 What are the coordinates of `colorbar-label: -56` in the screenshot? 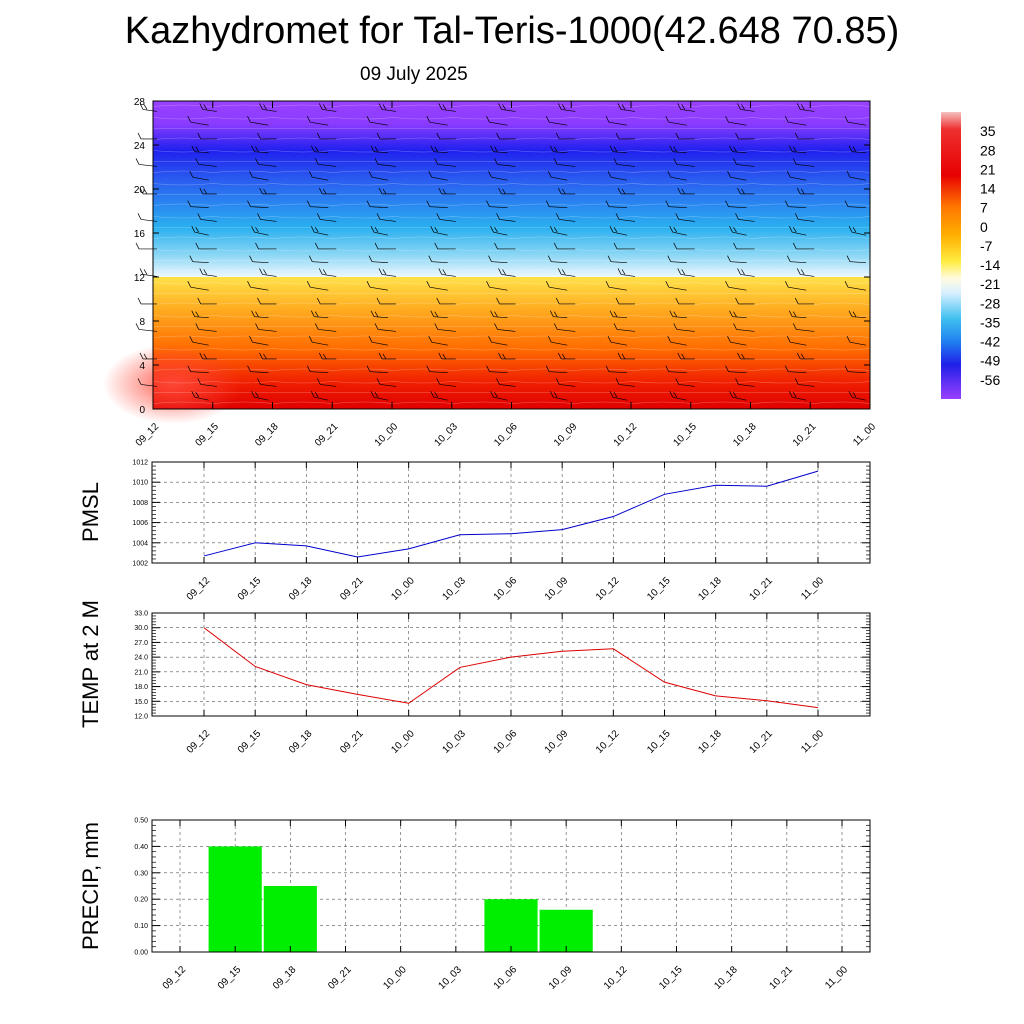 It's located at (990, 380).